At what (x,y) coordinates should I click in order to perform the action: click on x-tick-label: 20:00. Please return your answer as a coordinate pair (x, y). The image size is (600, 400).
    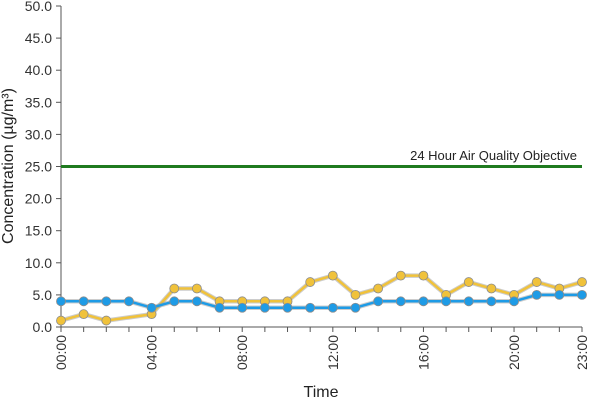
    Looking at the image, I should click on (514, 352).